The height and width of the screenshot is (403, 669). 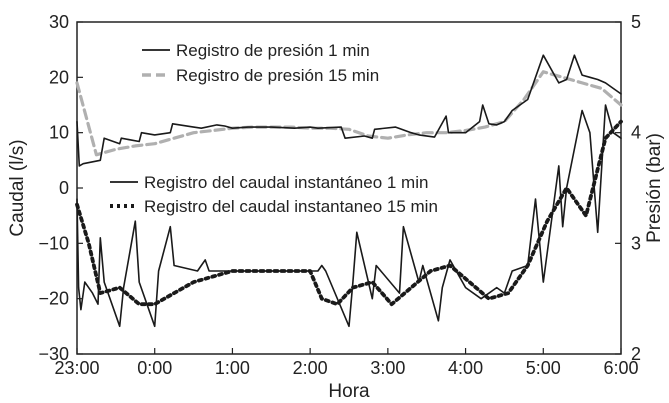 What do you see at coordinates (620, 368) in the screenshot?
I see `x-tick-label: 6:00` at bounding box center [620, 368].